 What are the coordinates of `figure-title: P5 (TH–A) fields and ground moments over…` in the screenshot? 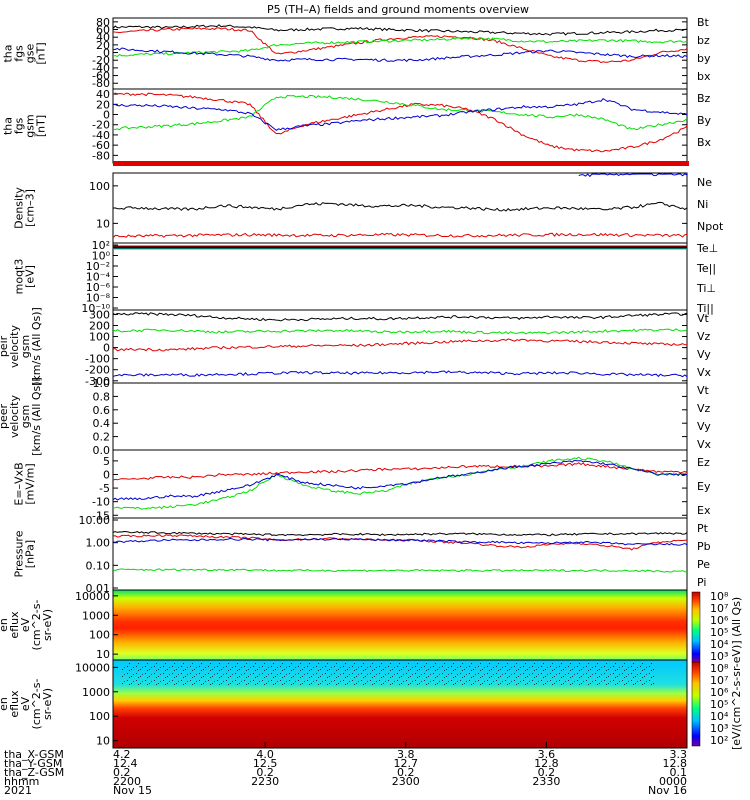 It's located at (398, 9).